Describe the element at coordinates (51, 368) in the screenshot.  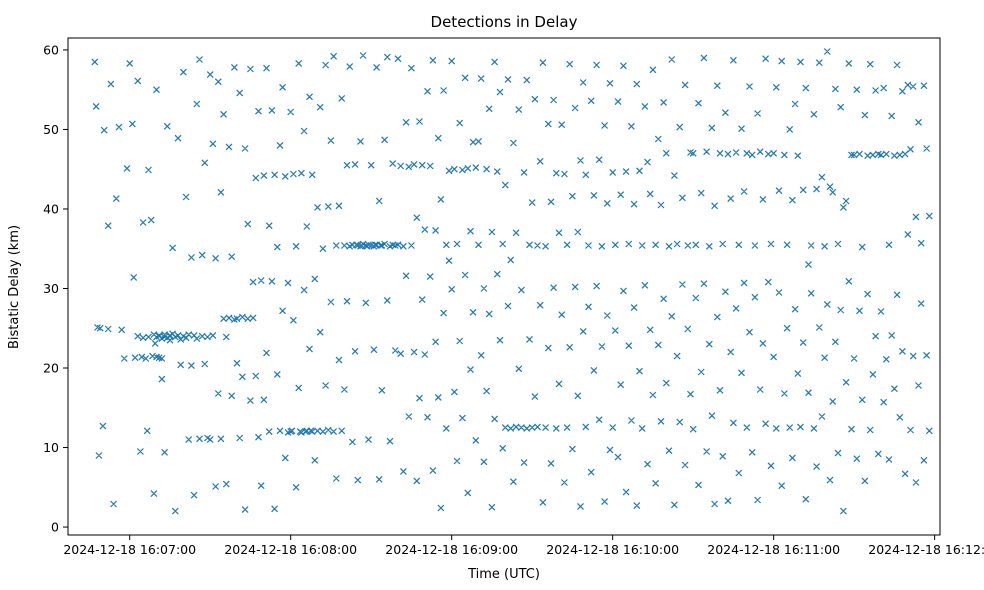
I see `y-tick-label: 20` at that location.